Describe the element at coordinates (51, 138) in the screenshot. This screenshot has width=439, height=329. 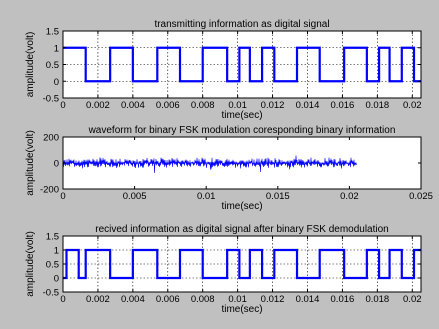
I see `y-tick-label: 200` at that location.